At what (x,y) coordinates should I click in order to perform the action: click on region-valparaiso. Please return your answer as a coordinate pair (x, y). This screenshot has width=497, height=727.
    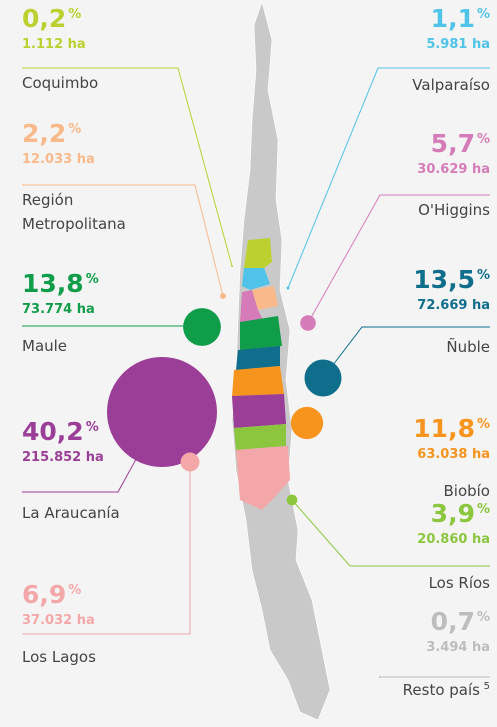
    Looking at the image, I should click on (256, 279).